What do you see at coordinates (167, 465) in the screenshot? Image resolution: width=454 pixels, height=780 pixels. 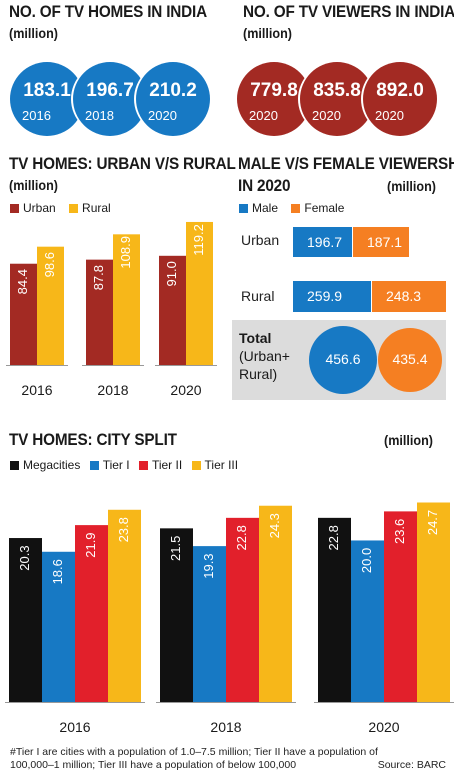 I see `legend-label: Tier II` at bounding box center [167, 465].